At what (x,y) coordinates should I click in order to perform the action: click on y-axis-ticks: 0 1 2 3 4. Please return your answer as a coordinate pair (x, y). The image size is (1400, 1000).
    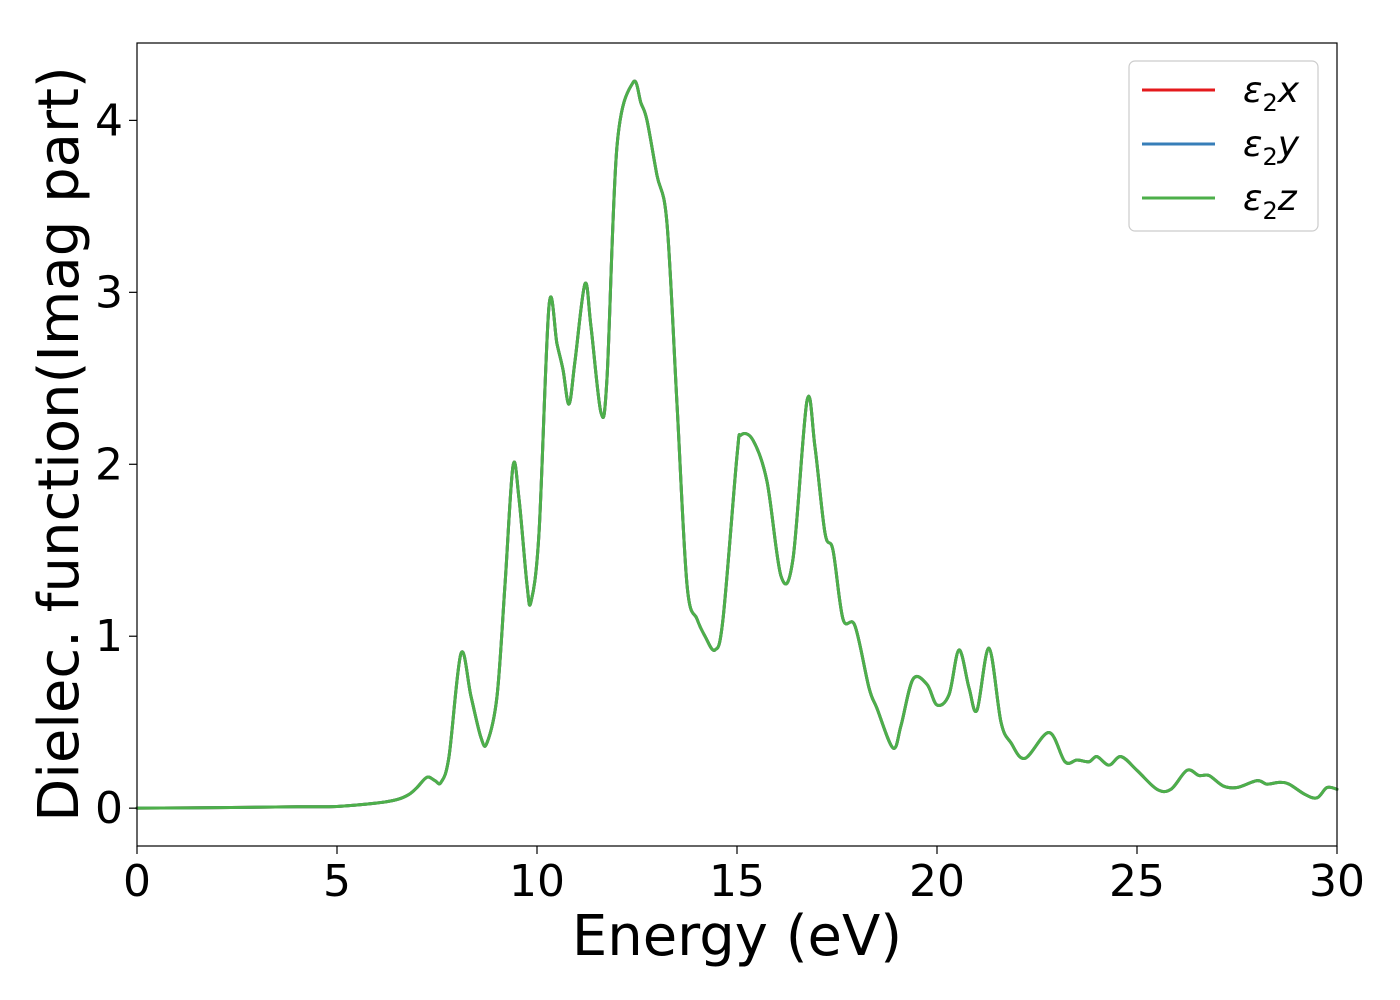
    Looking at the image, I should click on (116, 464).